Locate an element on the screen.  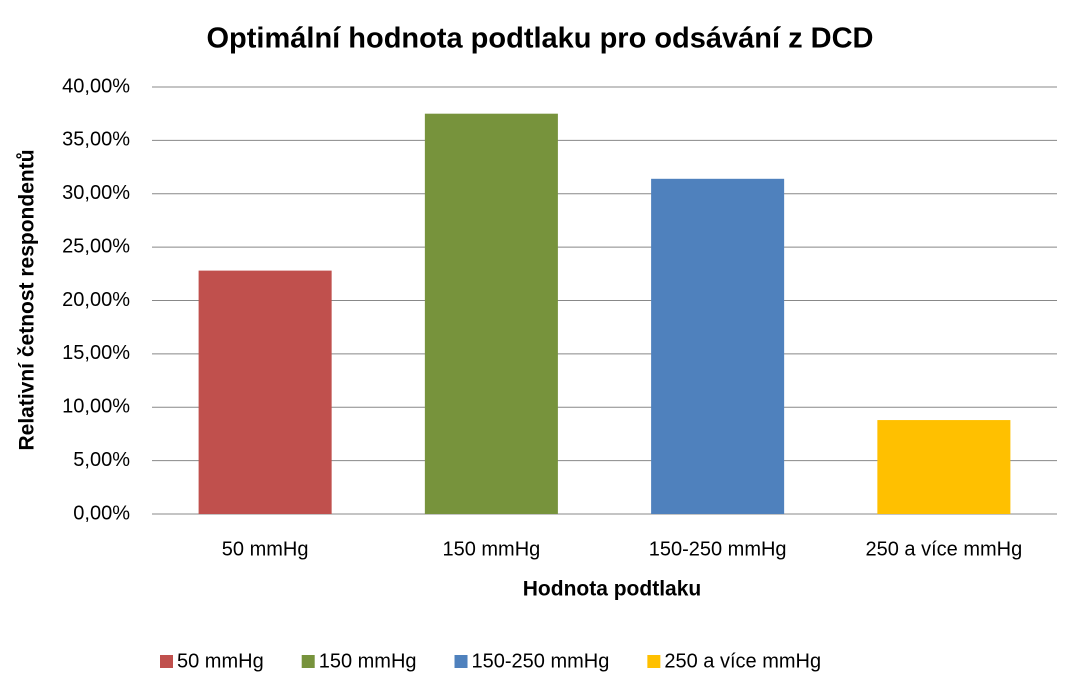
legend-label: 150 mmHg is located at coordinates (368, 661).